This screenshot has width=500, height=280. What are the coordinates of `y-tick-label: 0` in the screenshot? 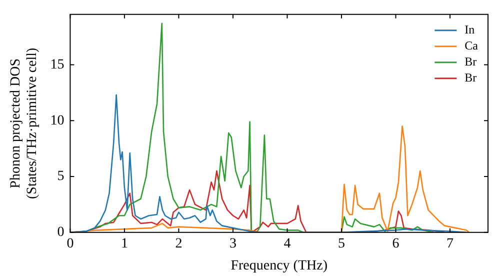 It's located at (60, 232).